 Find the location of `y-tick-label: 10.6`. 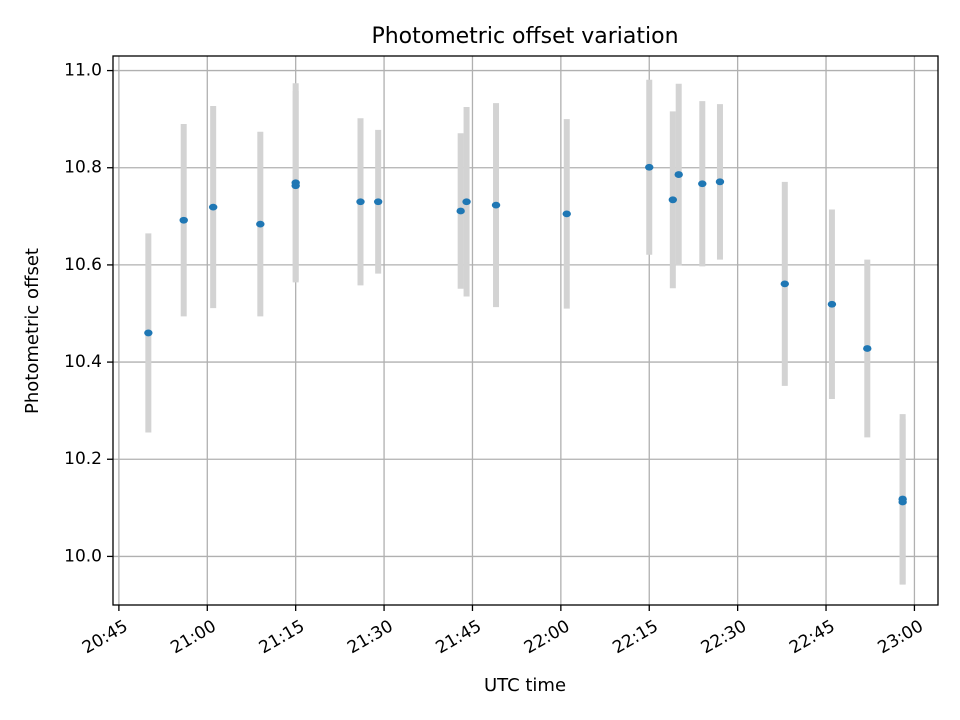

y-tick-label: 10.6 is located at coordinates (83, 265).